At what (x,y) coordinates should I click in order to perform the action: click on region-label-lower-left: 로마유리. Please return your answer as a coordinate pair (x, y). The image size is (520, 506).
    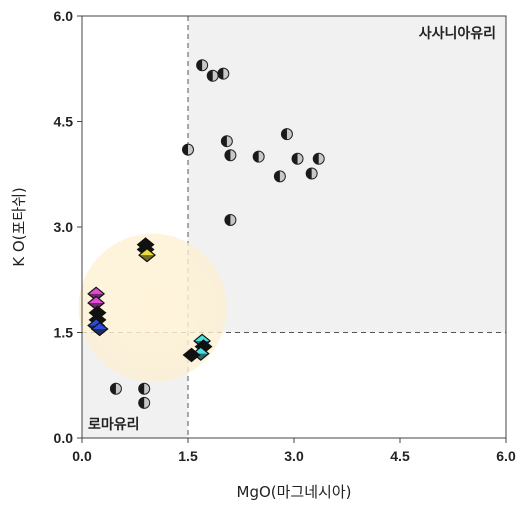
    Looking at the image, I should click on (114, 425).